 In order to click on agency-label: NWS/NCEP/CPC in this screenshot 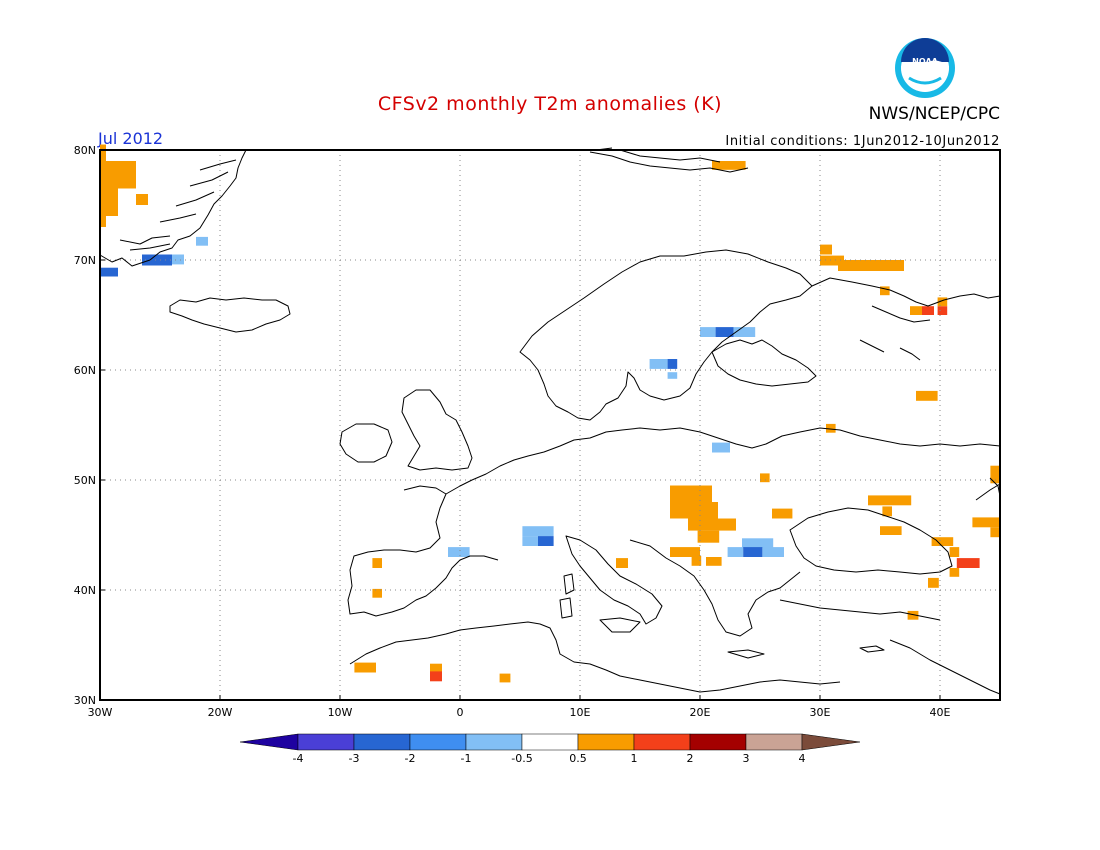, I will do `click(934, 114)`.